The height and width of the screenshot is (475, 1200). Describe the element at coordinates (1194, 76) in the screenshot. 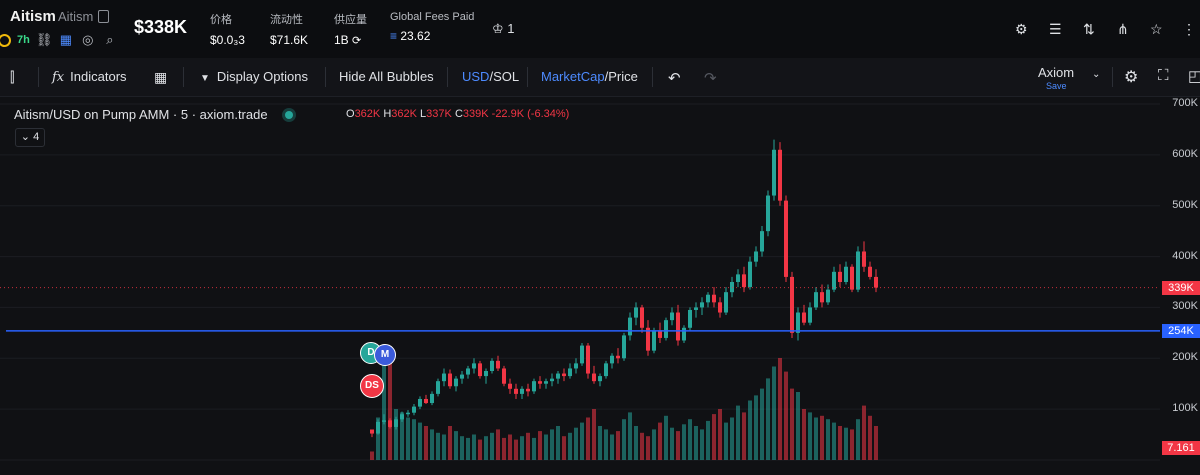

I see `screenshot-icon: ◰` at that location.